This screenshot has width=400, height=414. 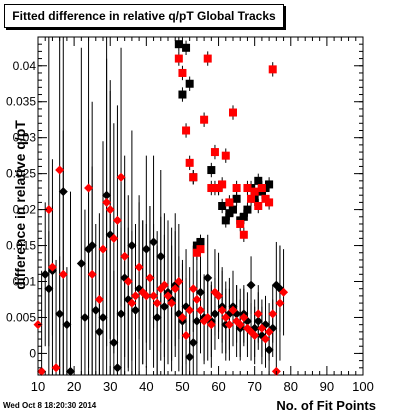 What do you see at coordinates (38, 386) in the screenshot?
I see `x-tick-label: 10` at bounding box center [38, 386].